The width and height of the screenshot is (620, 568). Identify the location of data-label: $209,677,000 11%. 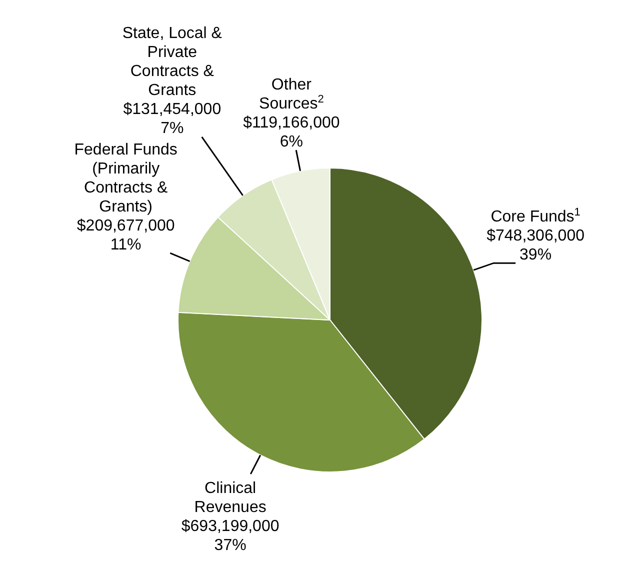
(125, 235).